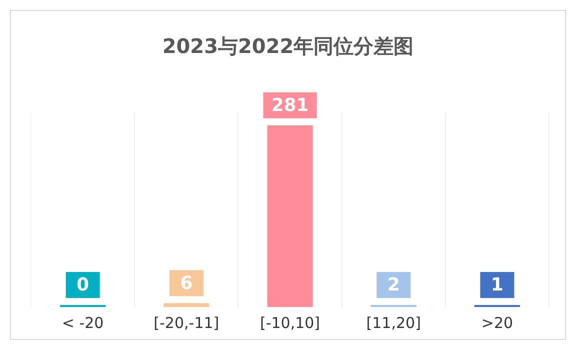 This screenshot has height=352, width=585. I want to click on data-label: 281, so click(290, 105).